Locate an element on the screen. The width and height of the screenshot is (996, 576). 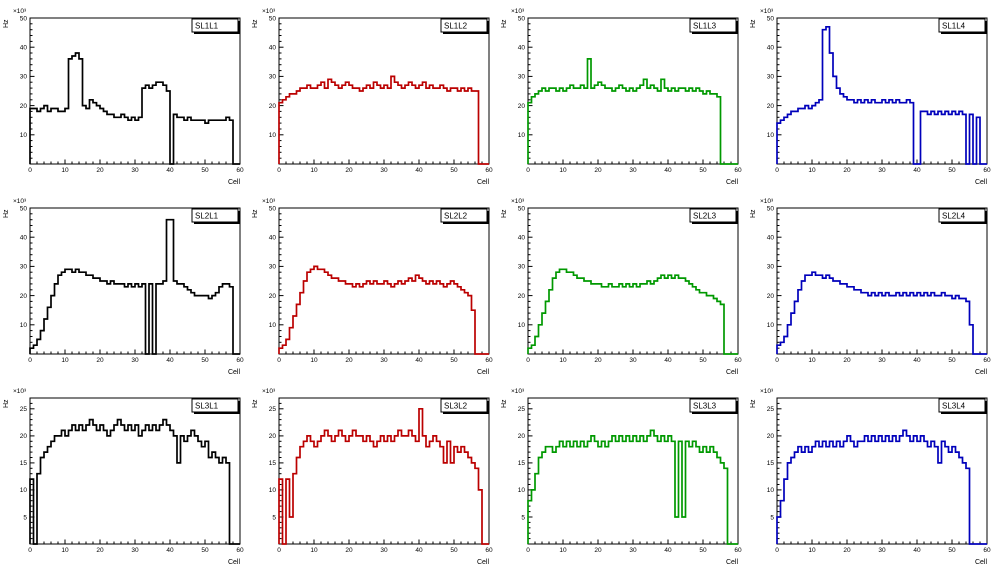
histogram-canvas: 0 10 20 30 40 50 60 10 20 30 40 50 Hz×10³ Cell SL2L1 is located at coordinates (123, 287).